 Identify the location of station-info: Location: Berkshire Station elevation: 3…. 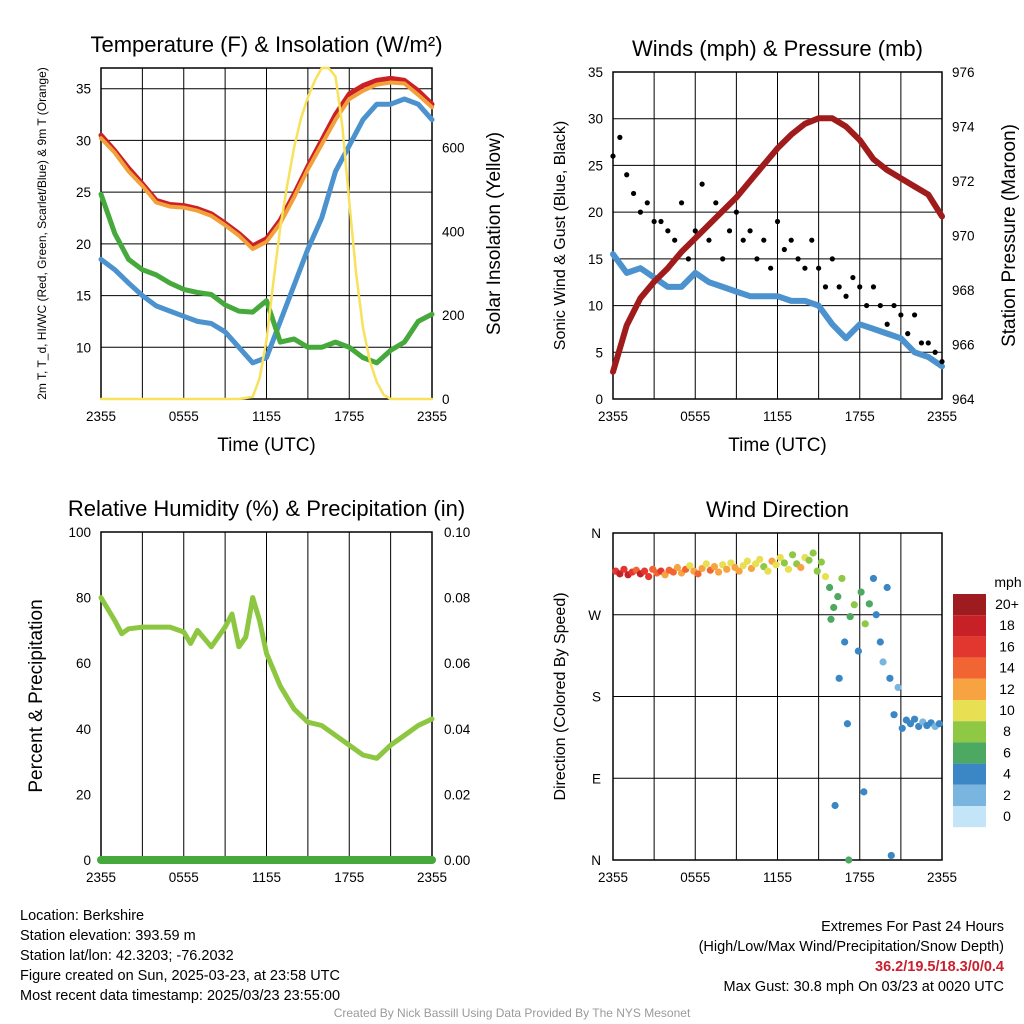
(180, 956).